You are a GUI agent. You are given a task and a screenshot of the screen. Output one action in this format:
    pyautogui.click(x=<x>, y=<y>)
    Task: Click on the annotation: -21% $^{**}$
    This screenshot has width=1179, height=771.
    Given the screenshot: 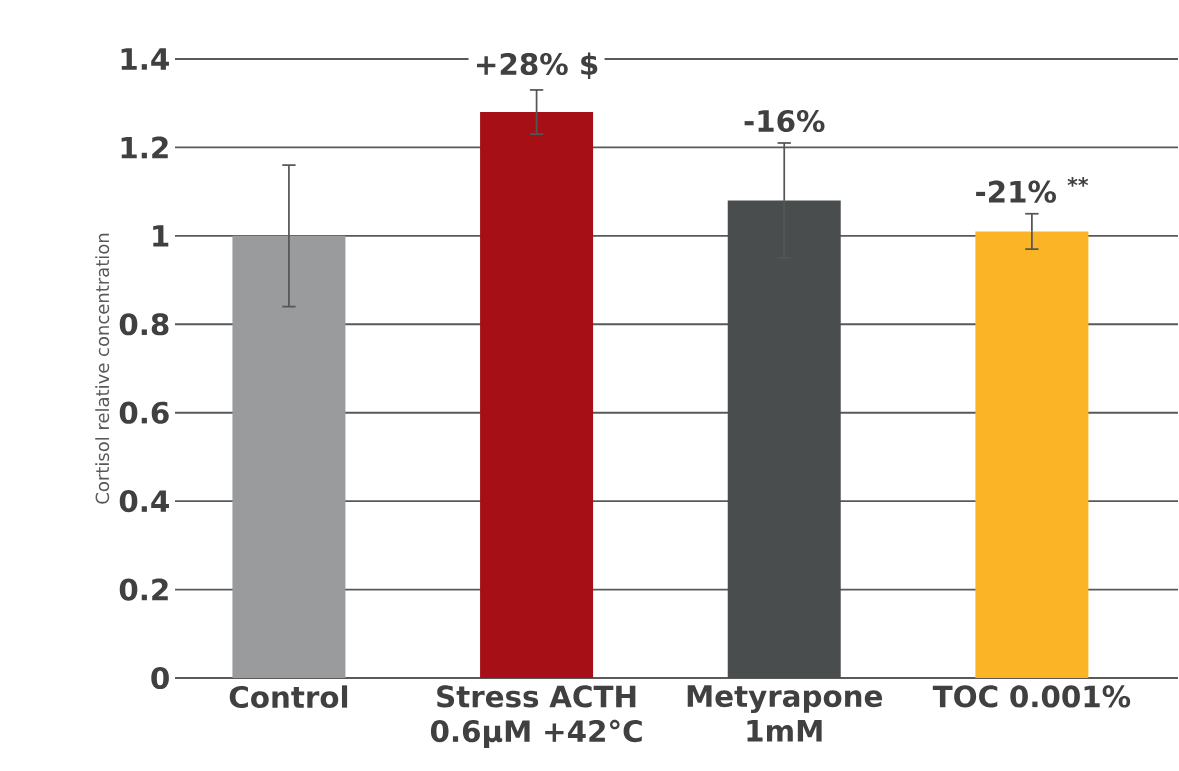 What is the action you would take?
    pyautogui.click(x=1032, y=190)
    